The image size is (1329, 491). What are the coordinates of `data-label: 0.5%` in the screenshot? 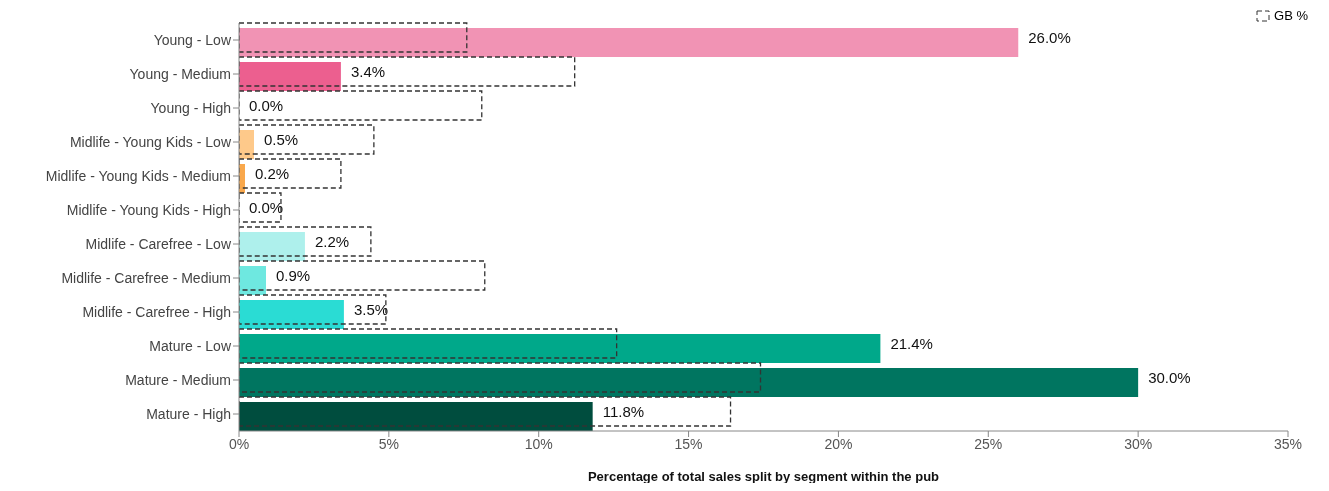 It's located at (281, 139).